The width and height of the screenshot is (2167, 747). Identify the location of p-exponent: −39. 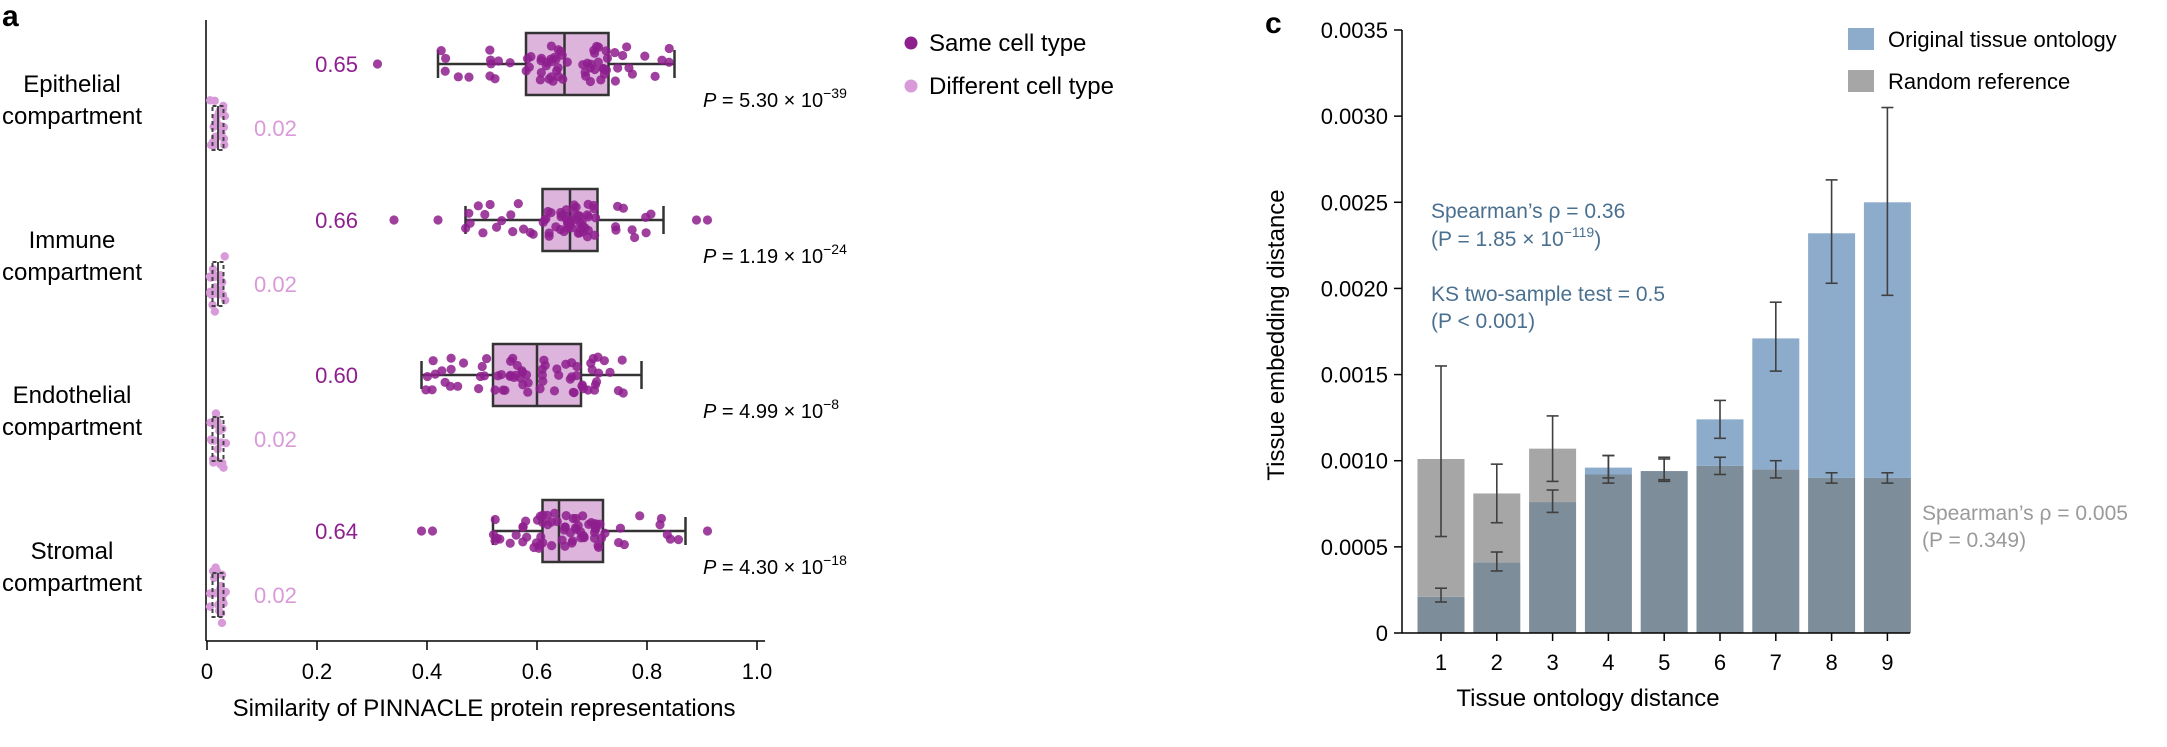
(835, 93).